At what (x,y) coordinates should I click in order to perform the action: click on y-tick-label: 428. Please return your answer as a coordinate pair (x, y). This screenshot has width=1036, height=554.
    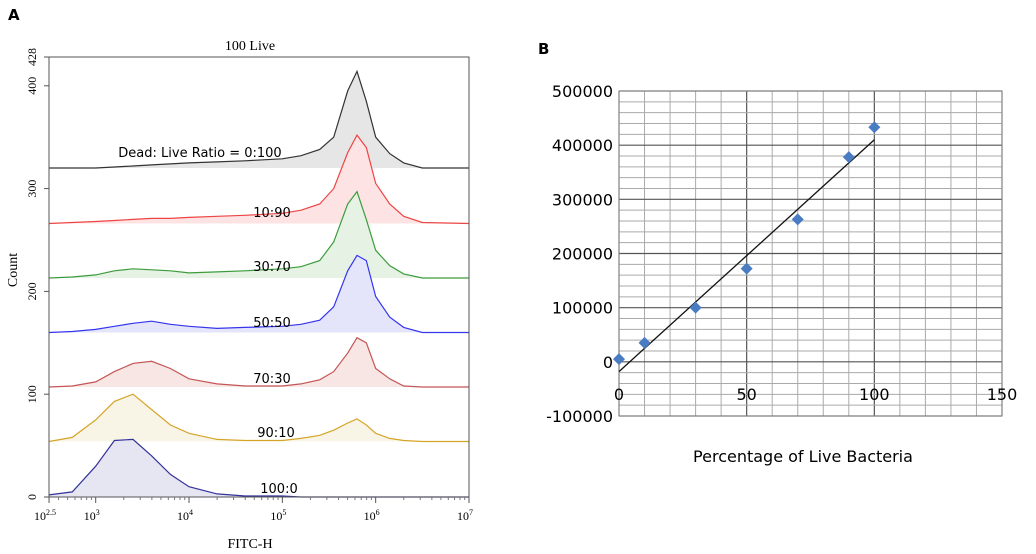
    Looking at the image, I should click on (32, 57).